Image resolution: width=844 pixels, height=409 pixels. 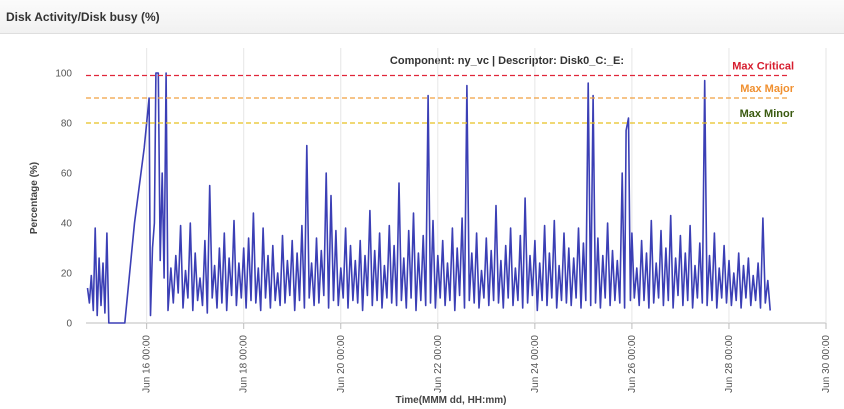 What do you see at coordinates (767, 114) in the screenshot?
I see `threshold-label: Max Minor` at bounding box center [767, 114].